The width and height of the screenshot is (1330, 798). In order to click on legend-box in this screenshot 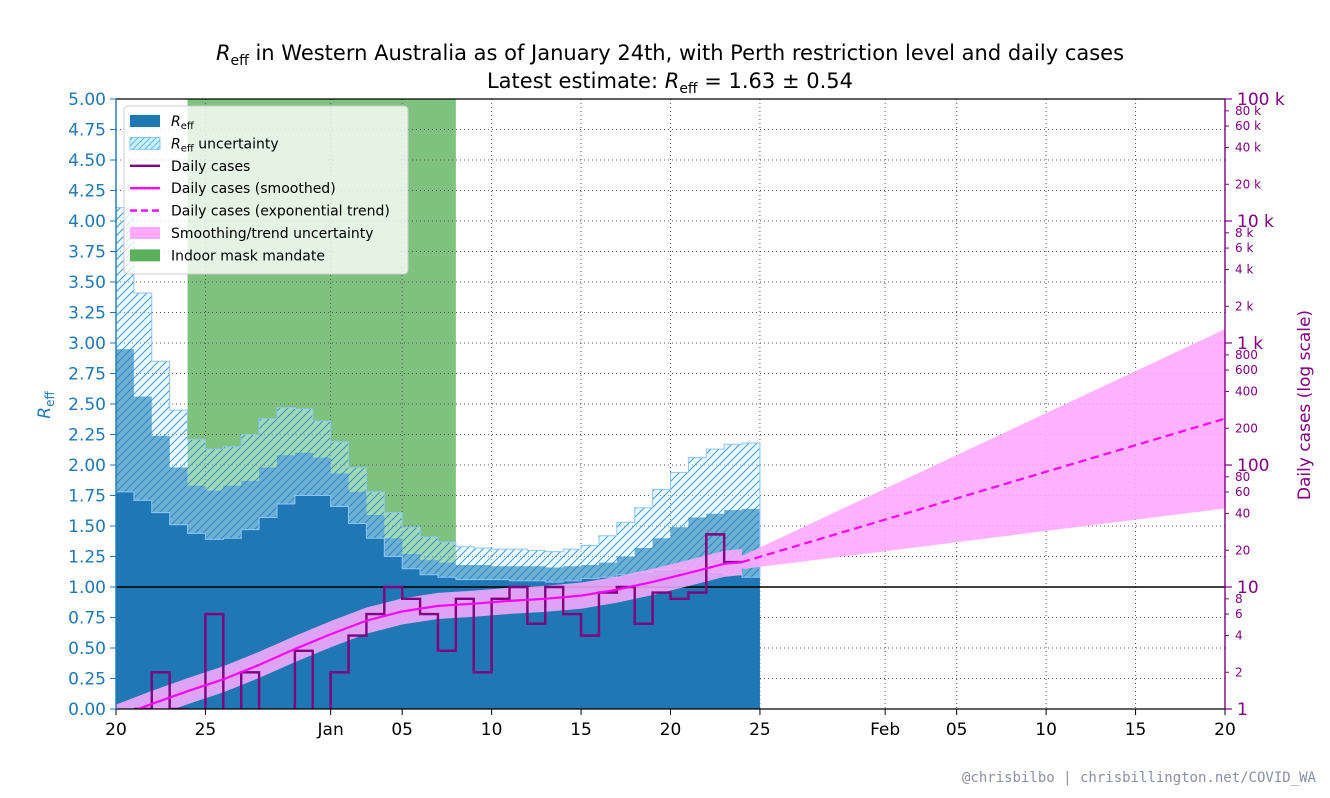, I will do `click(266, 190)`.